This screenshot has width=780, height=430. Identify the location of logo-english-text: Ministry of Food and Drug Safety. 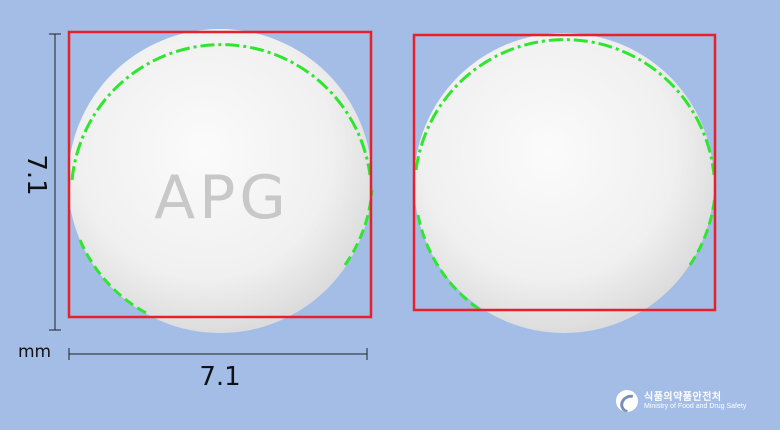
(695, 406).